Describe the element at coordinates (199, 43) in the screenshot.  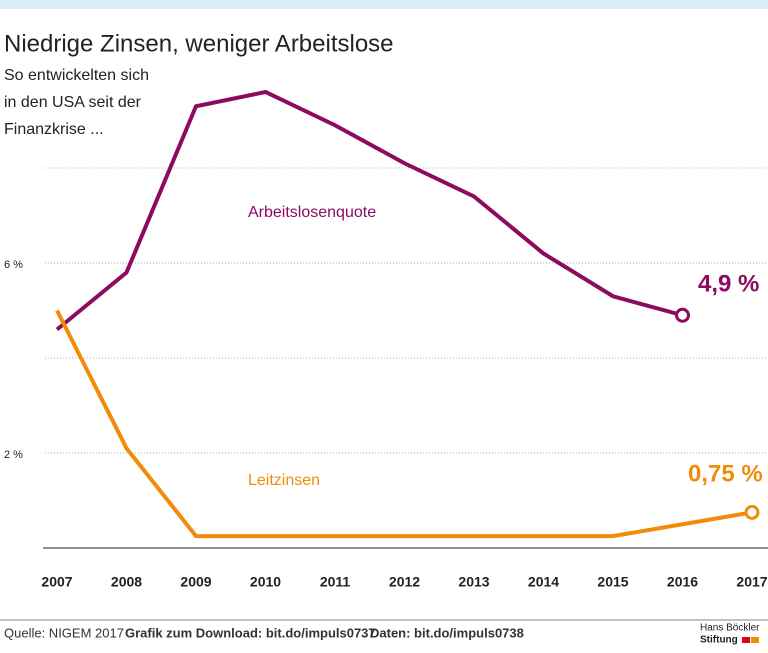
I see `chart-title: Niedrige Zinsen, weniger Arbeitslose` at that location.